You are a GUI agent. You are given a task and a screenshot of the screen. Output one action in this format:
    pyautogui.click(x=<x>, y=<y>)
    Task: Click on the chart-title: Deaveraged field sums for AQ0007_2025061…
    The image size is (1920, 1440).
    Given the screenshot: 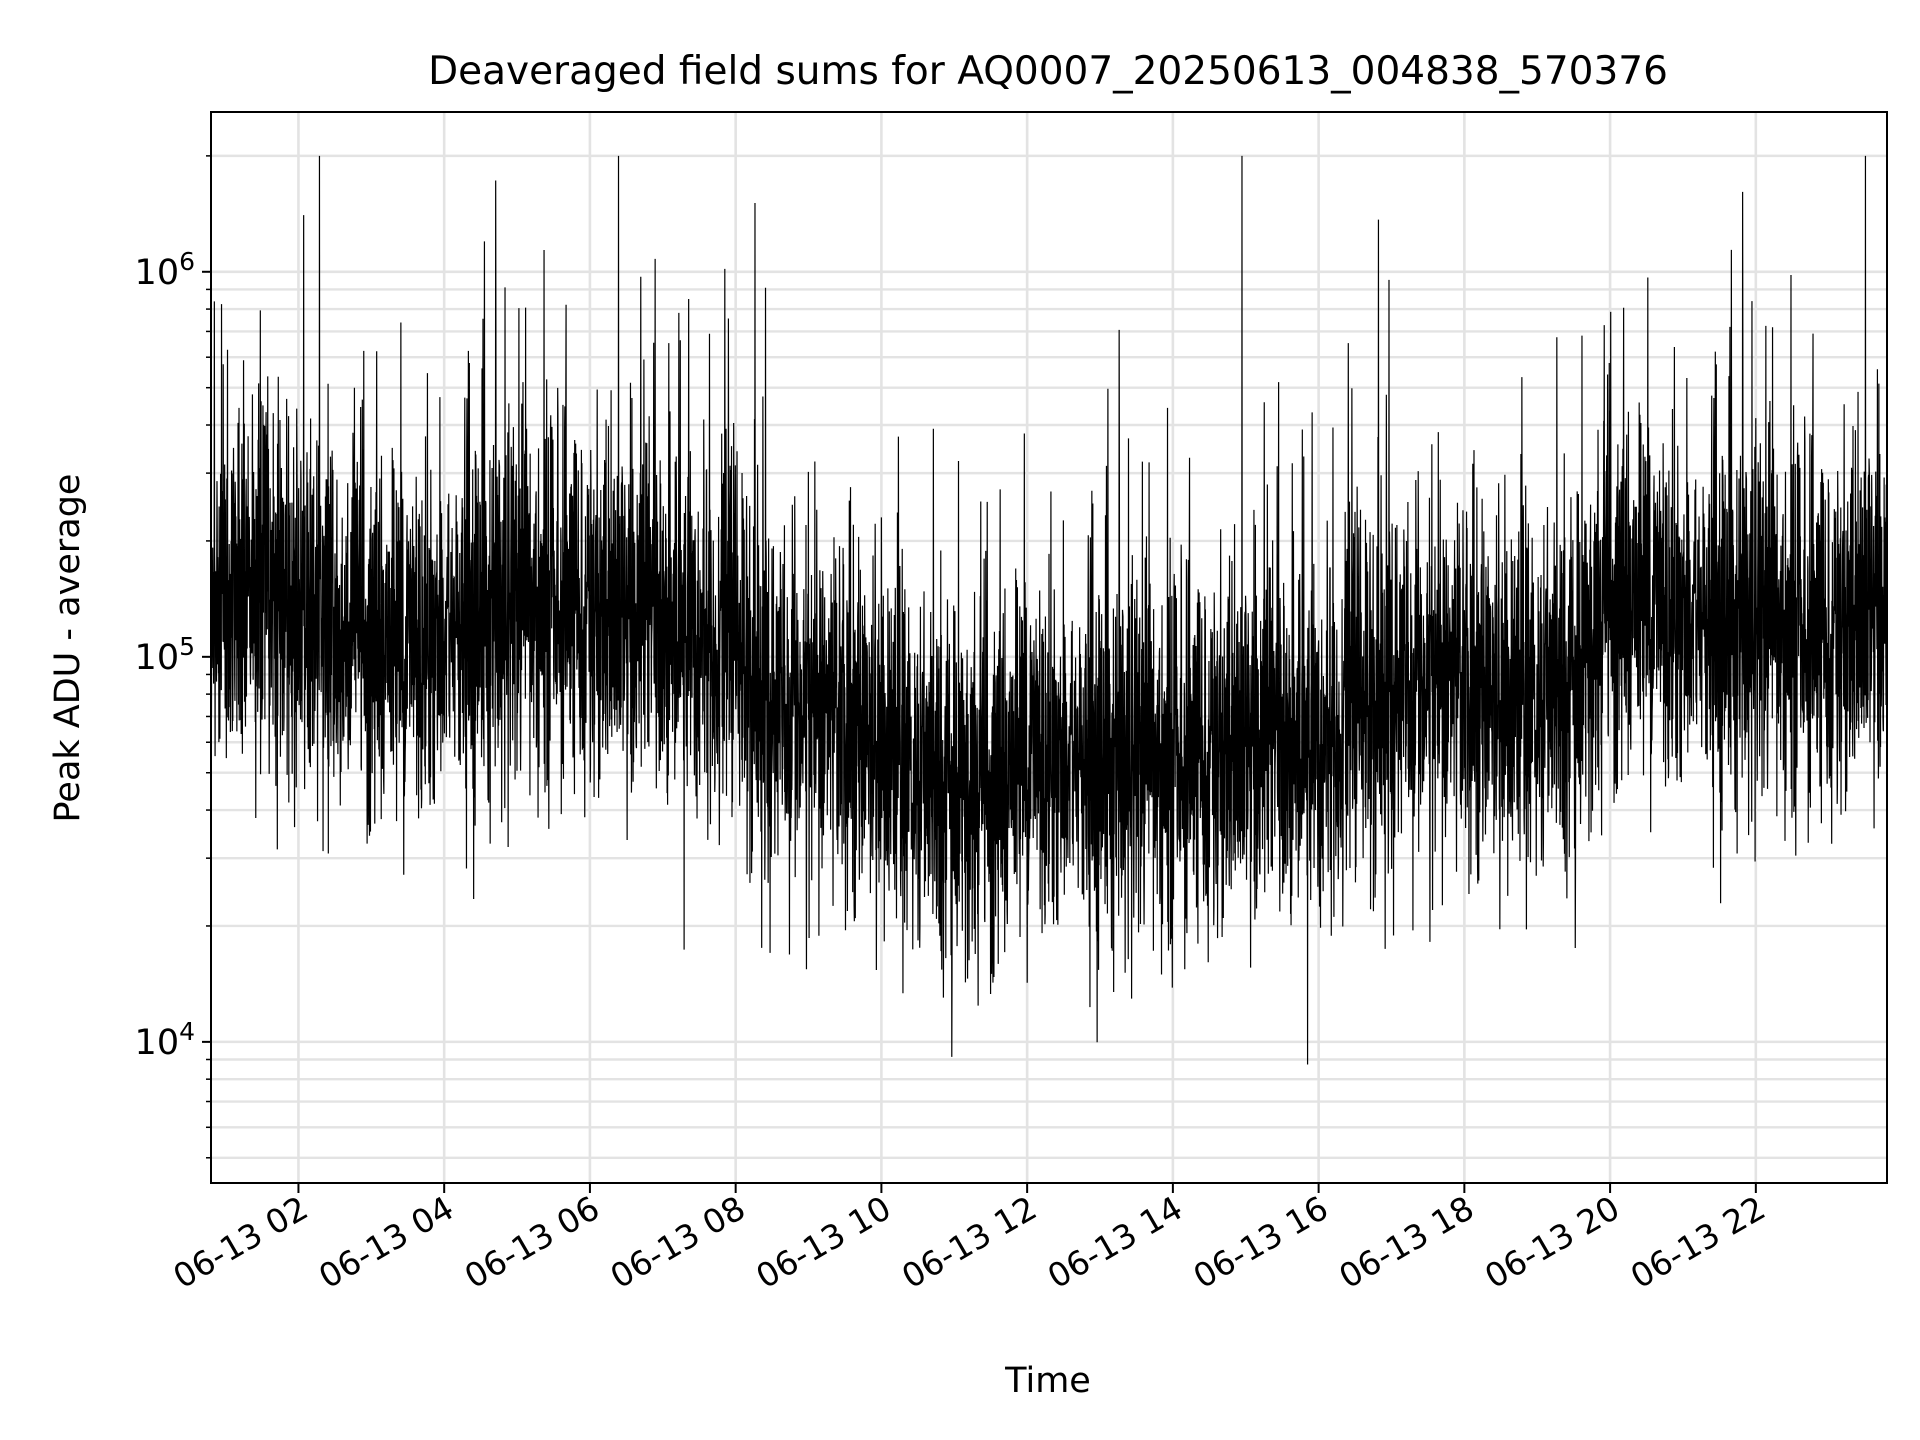 What is the action you would take?
    pyautogui.click(x=1048, y=71)
    